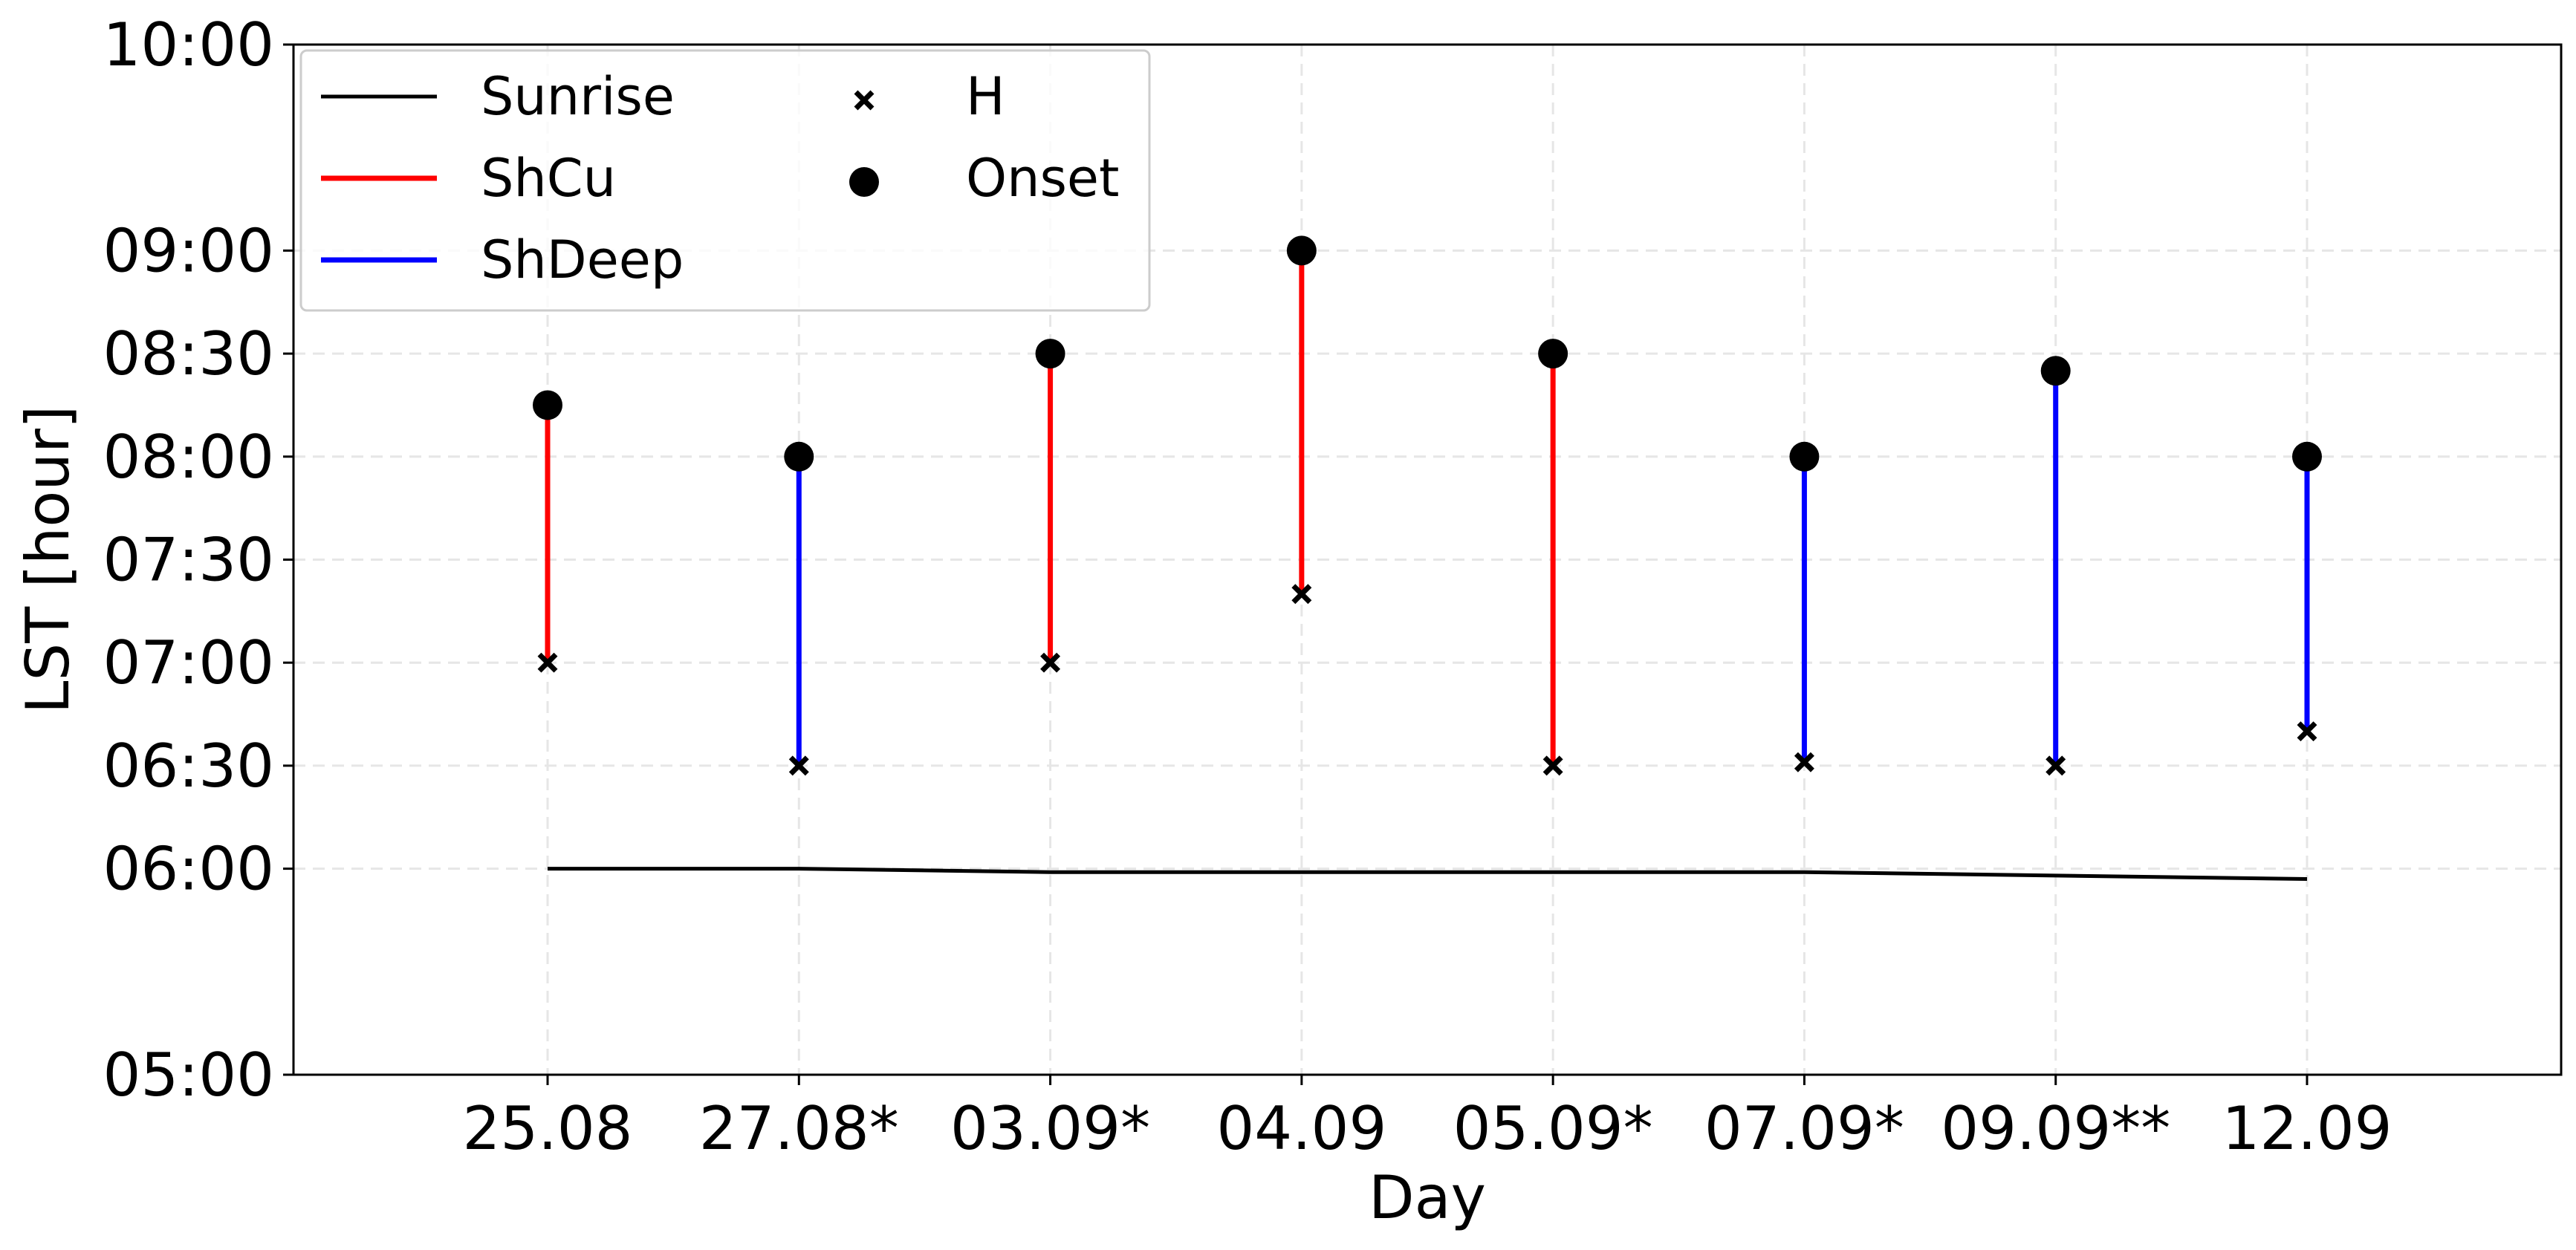 This screenshot has width=2576, height=1250. Describe the element at coordinates (985, 97) in the screenshot. I see `legend-h-label: H` at that location.